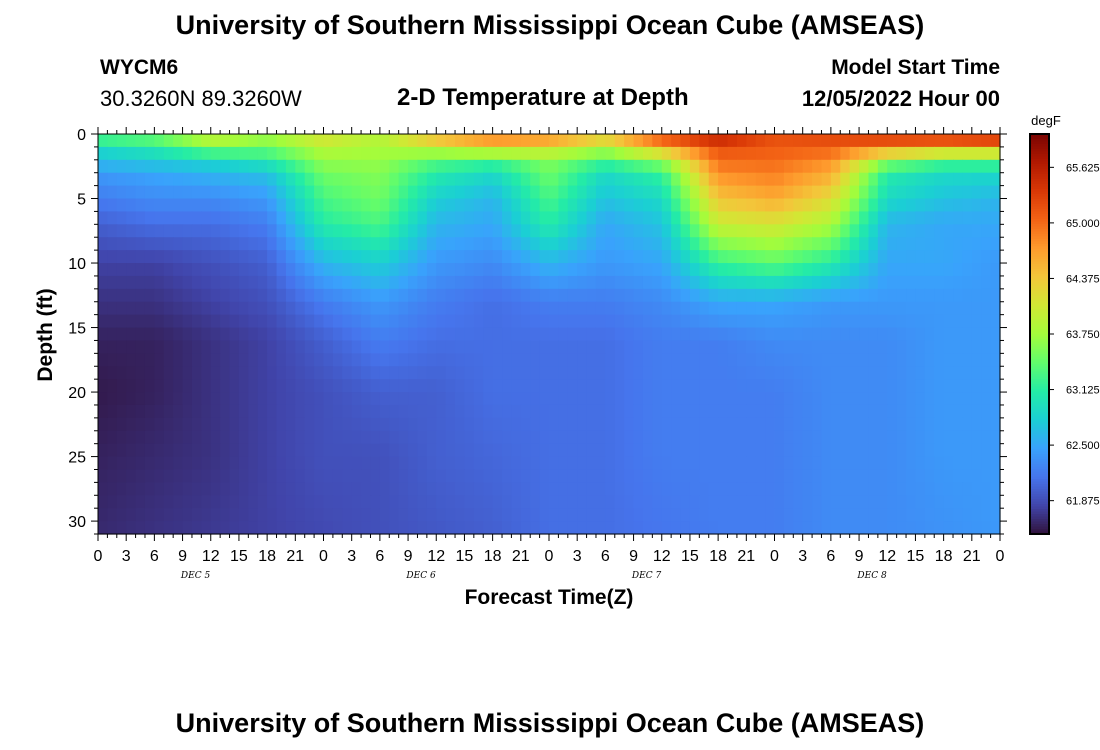  I want to click on x-tick-label: 6, so click(605, 556).